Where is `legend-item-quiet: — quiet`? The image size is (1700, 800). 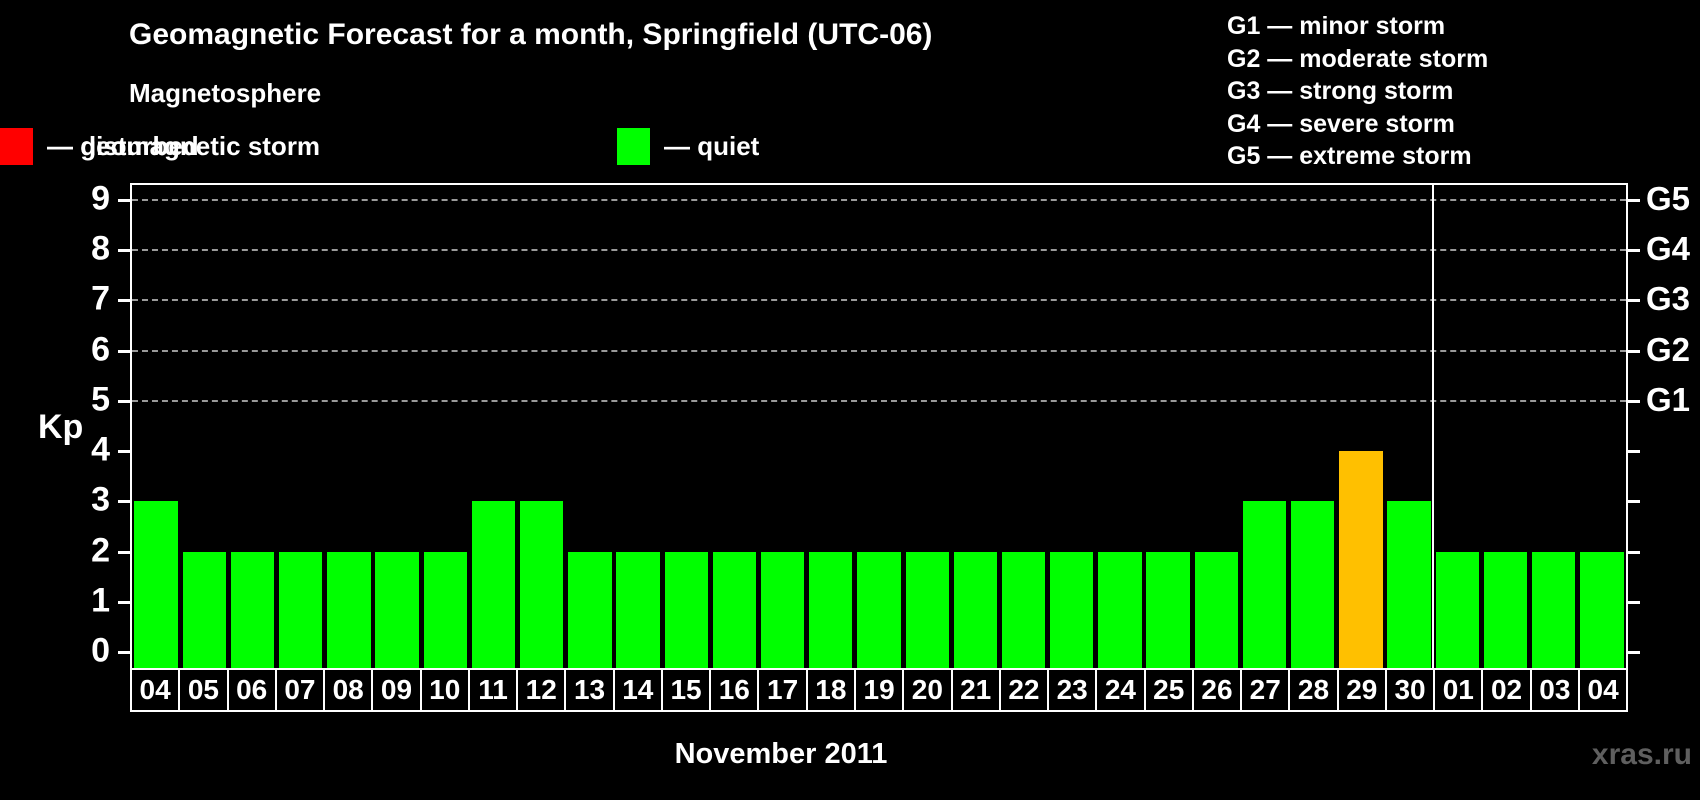
legend-item-quiet: — quiet is located at coordinates (688, 146).